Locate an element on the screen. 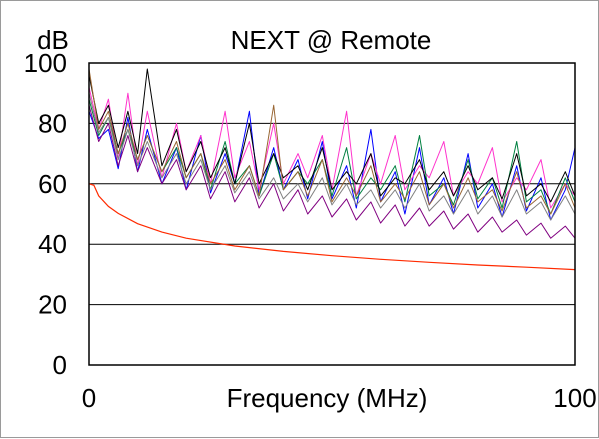 The image size is (599, 439). y-tick-label-80: 80 is located at coordinates (52, 123).